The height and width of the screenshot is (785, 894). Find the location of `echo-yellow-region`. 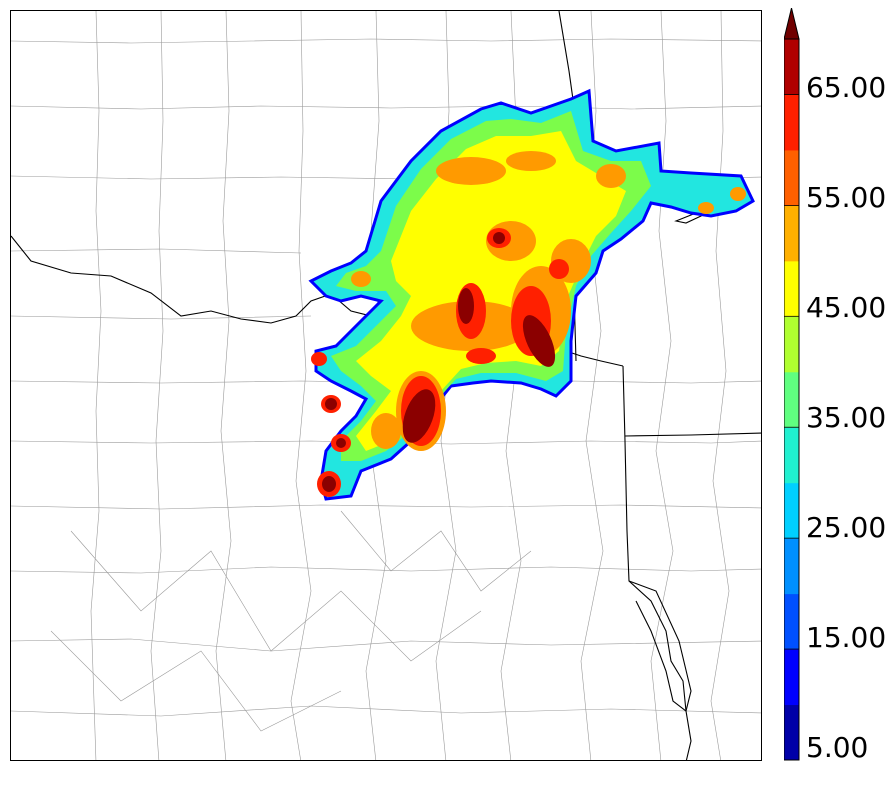

echo-yellow-region is located at coordinates (491, 291).